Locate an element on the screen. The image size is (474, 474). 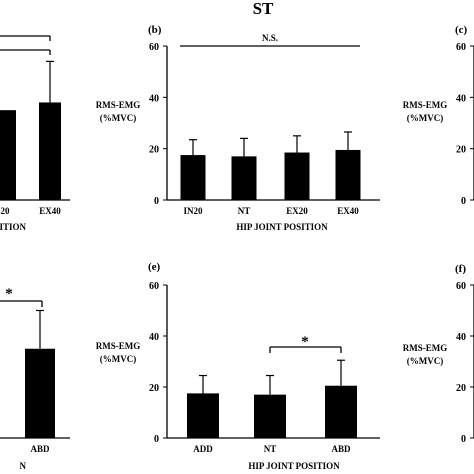
x-tick-label-4-1: NT is located at coordinates (270, 449).